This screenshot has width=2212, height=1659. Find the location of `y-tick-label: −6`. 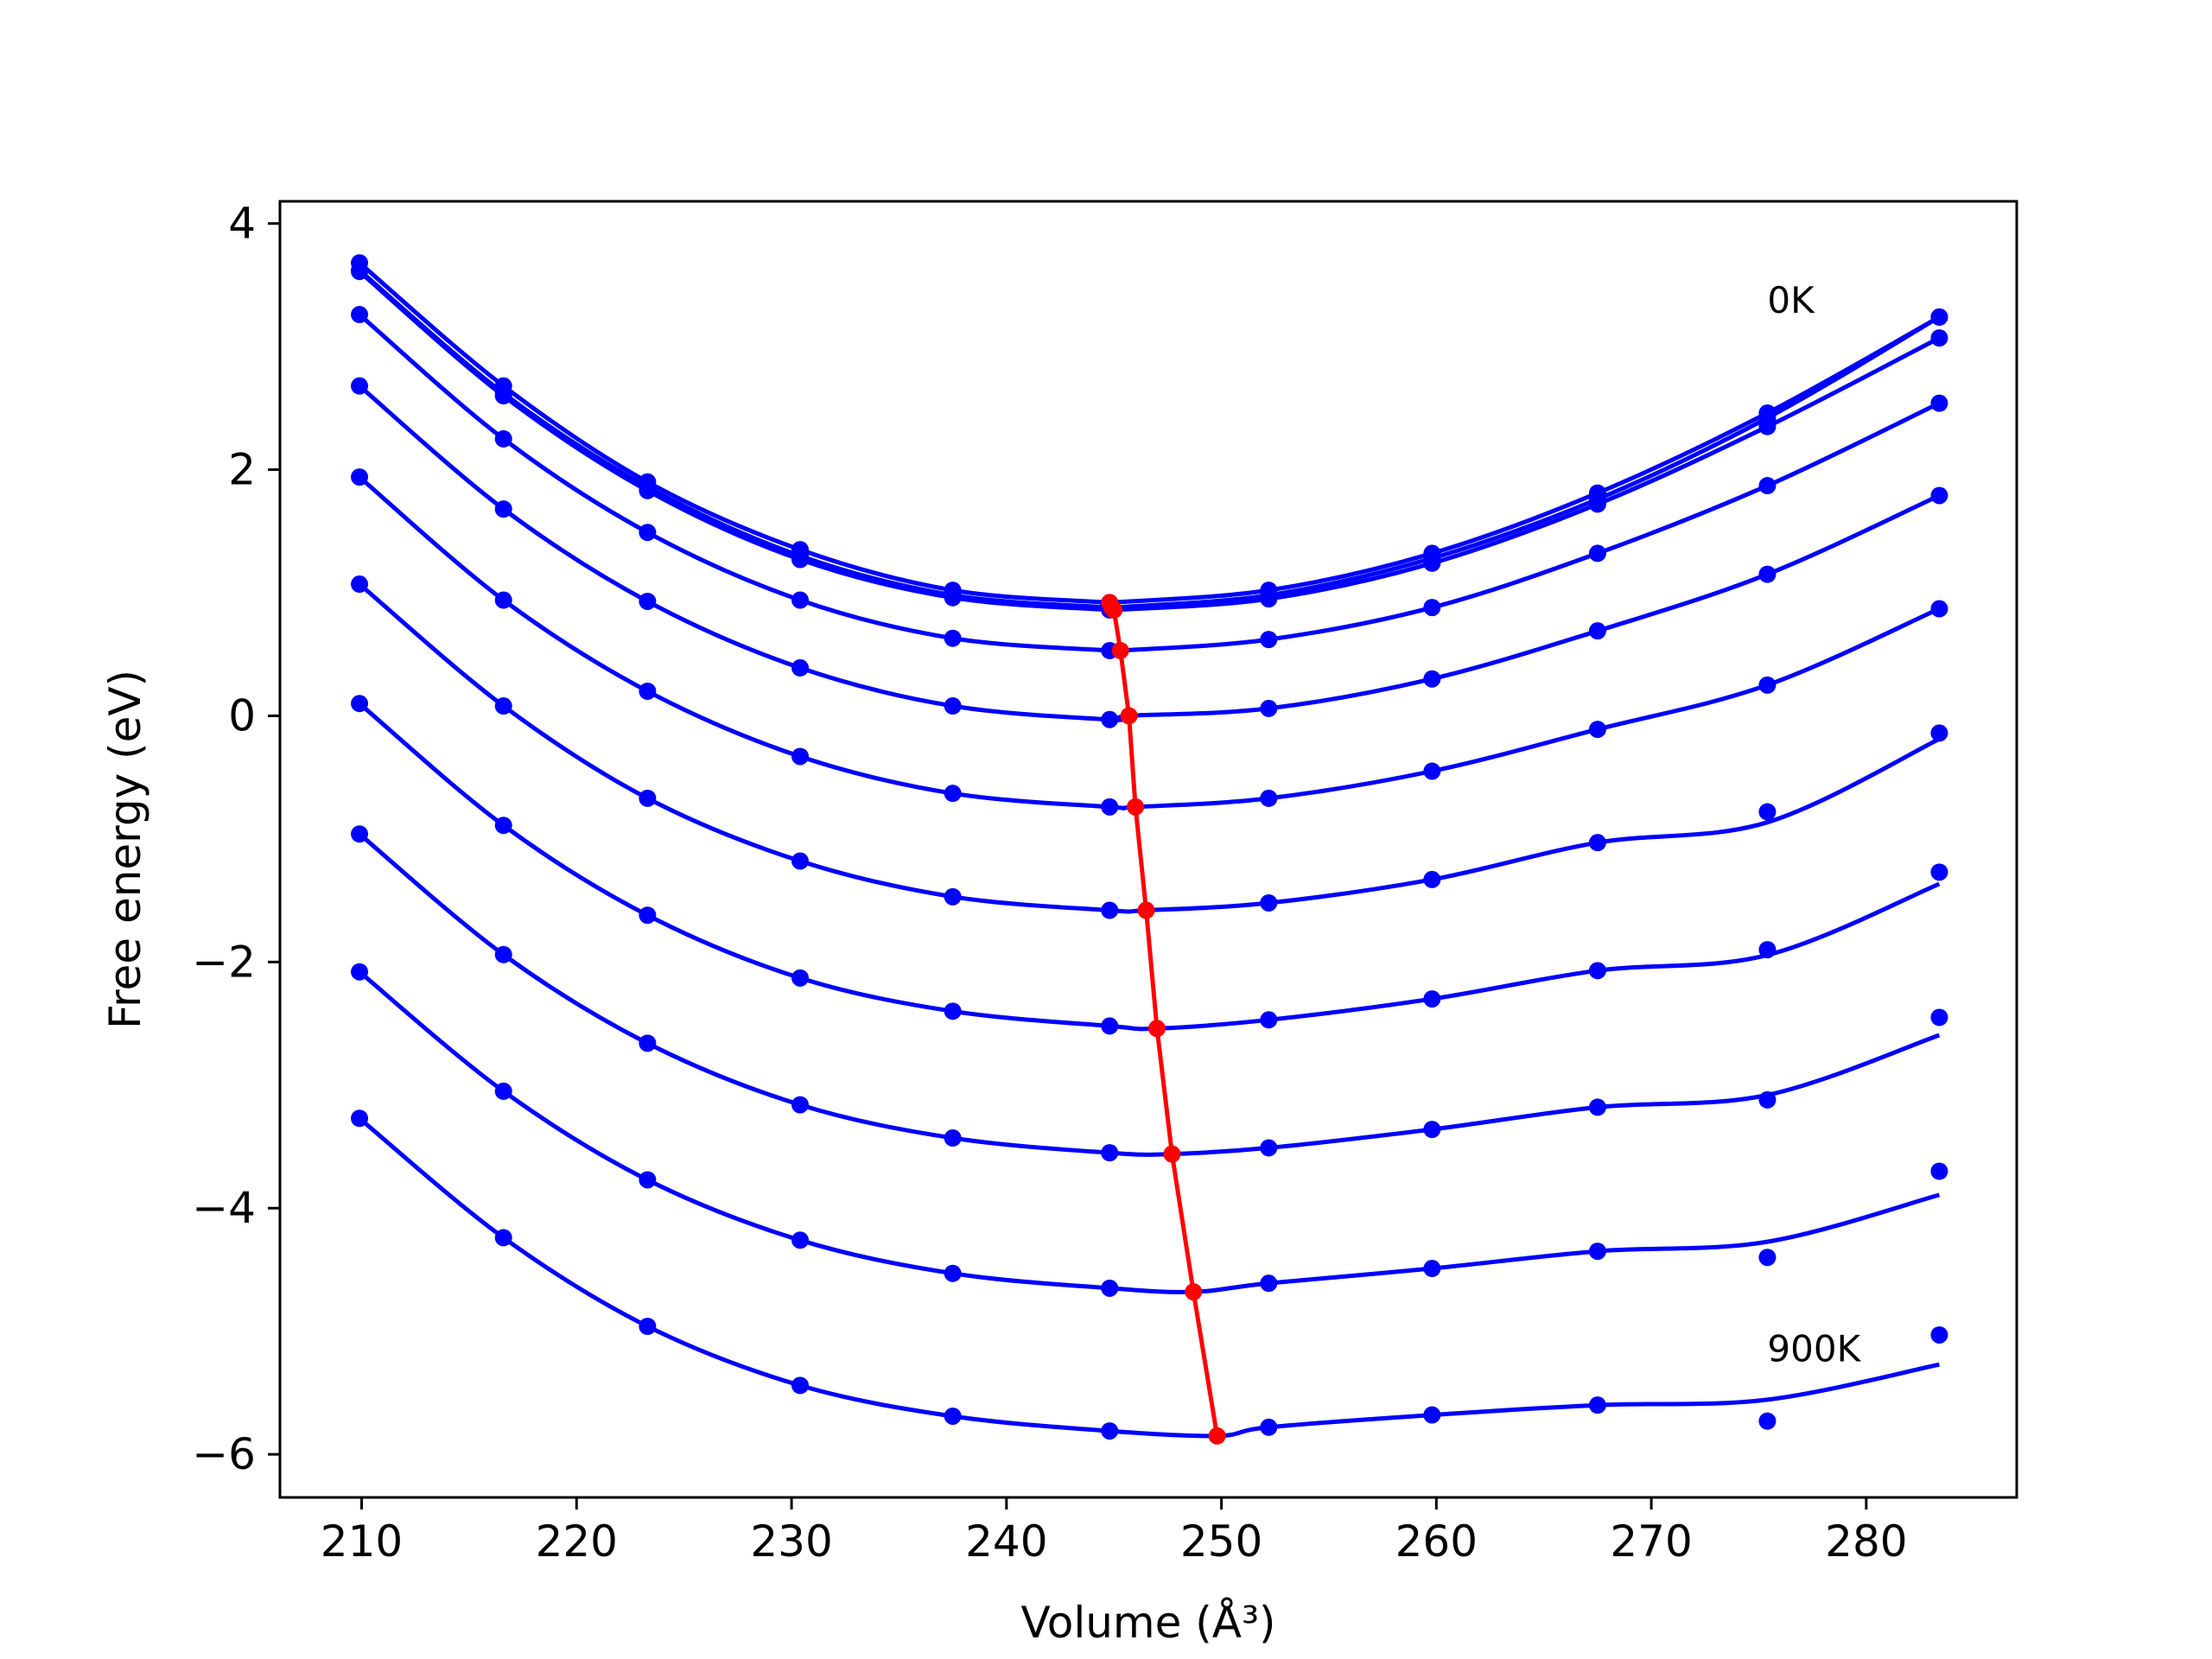

y-tick-label: −6 is located at coordinates (224, 1454).